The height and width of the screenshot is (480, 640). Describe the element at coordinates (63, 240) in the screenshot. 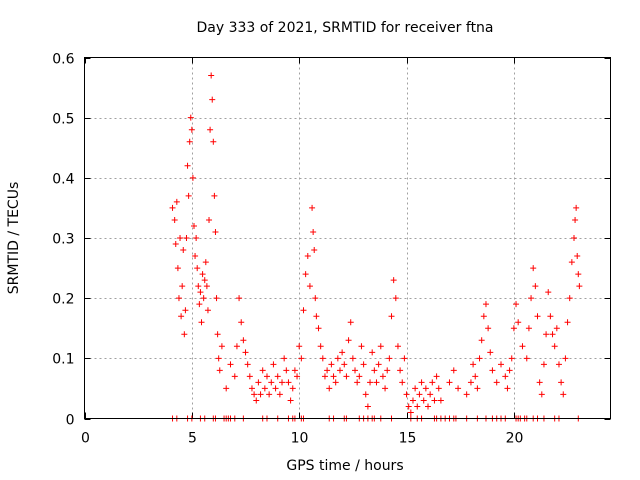

I see `y-tick-label: 0.3` at that location.